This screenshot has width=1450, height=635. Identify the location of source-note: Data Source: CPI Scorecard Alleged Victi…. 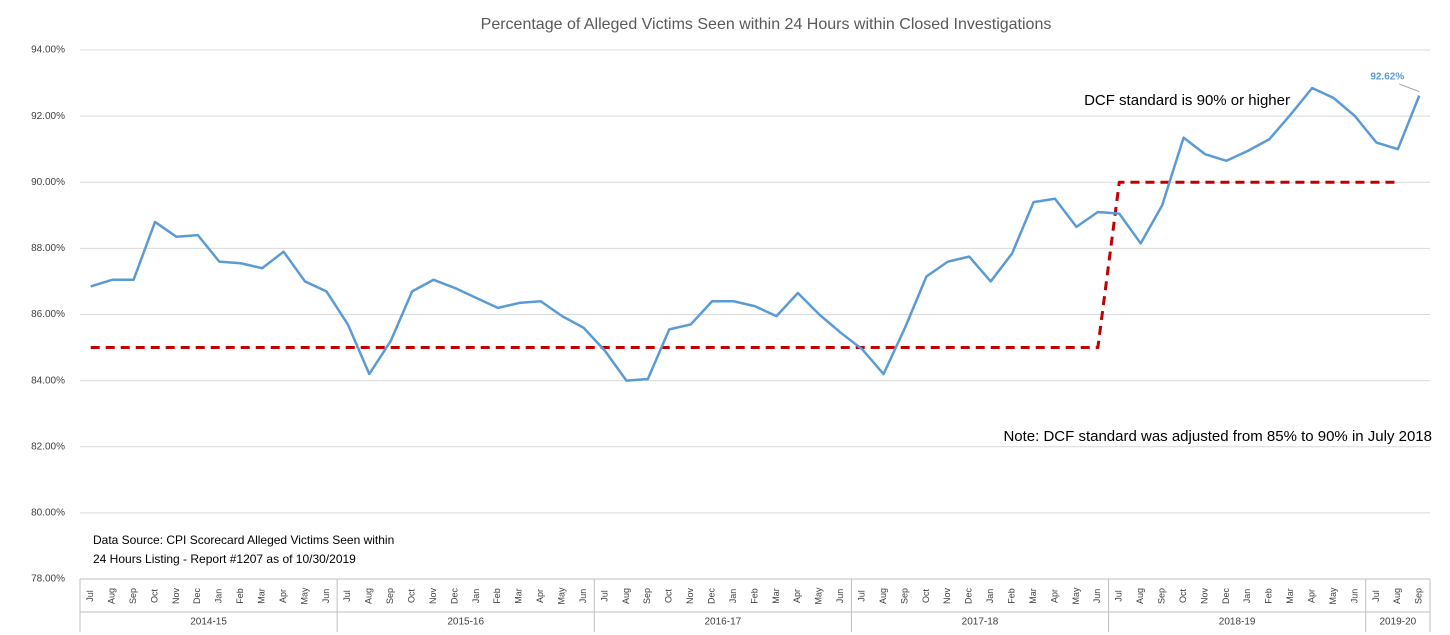
(243, 540).